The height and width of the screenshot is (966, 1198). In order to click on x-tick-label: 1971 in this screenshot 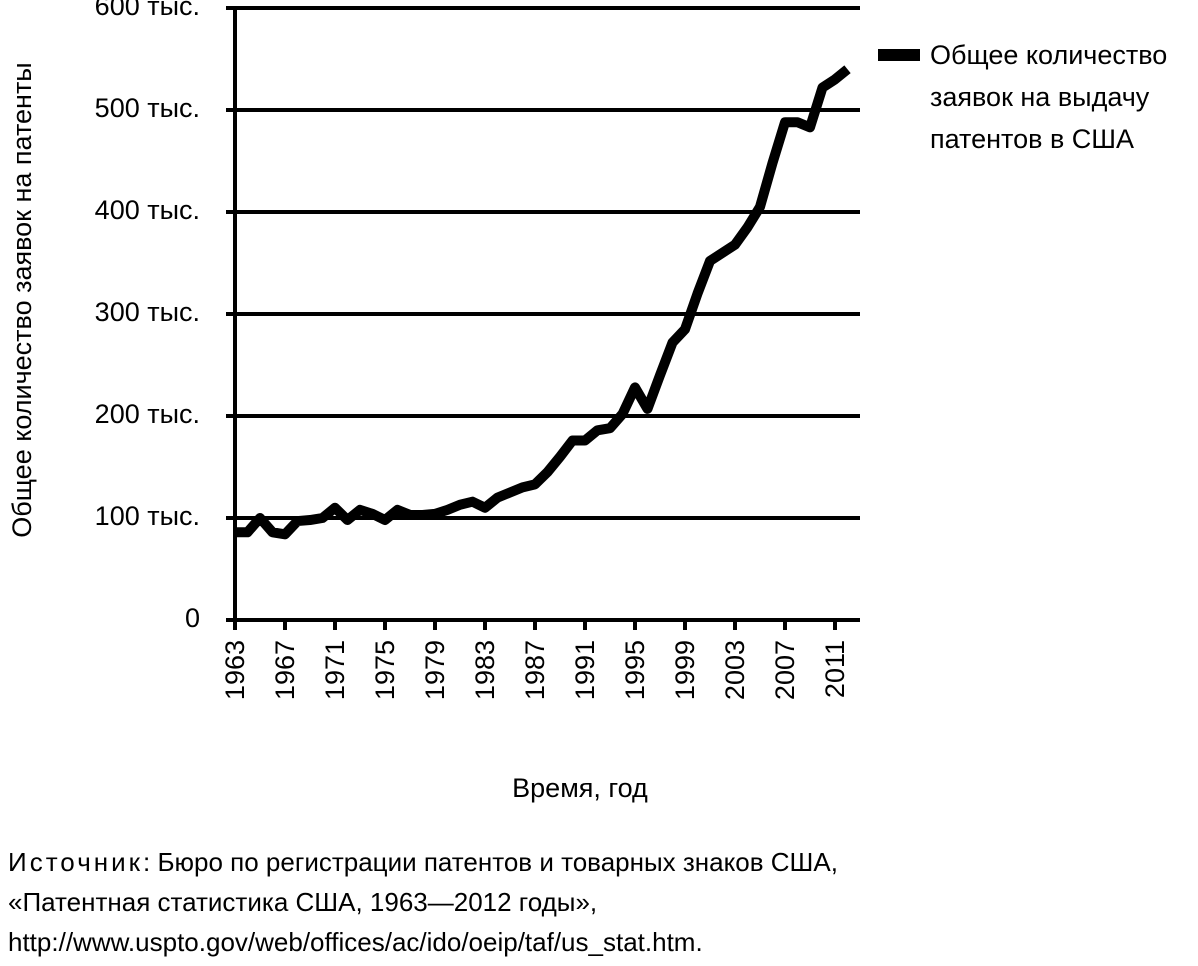, I will do `click(335, 670)`.